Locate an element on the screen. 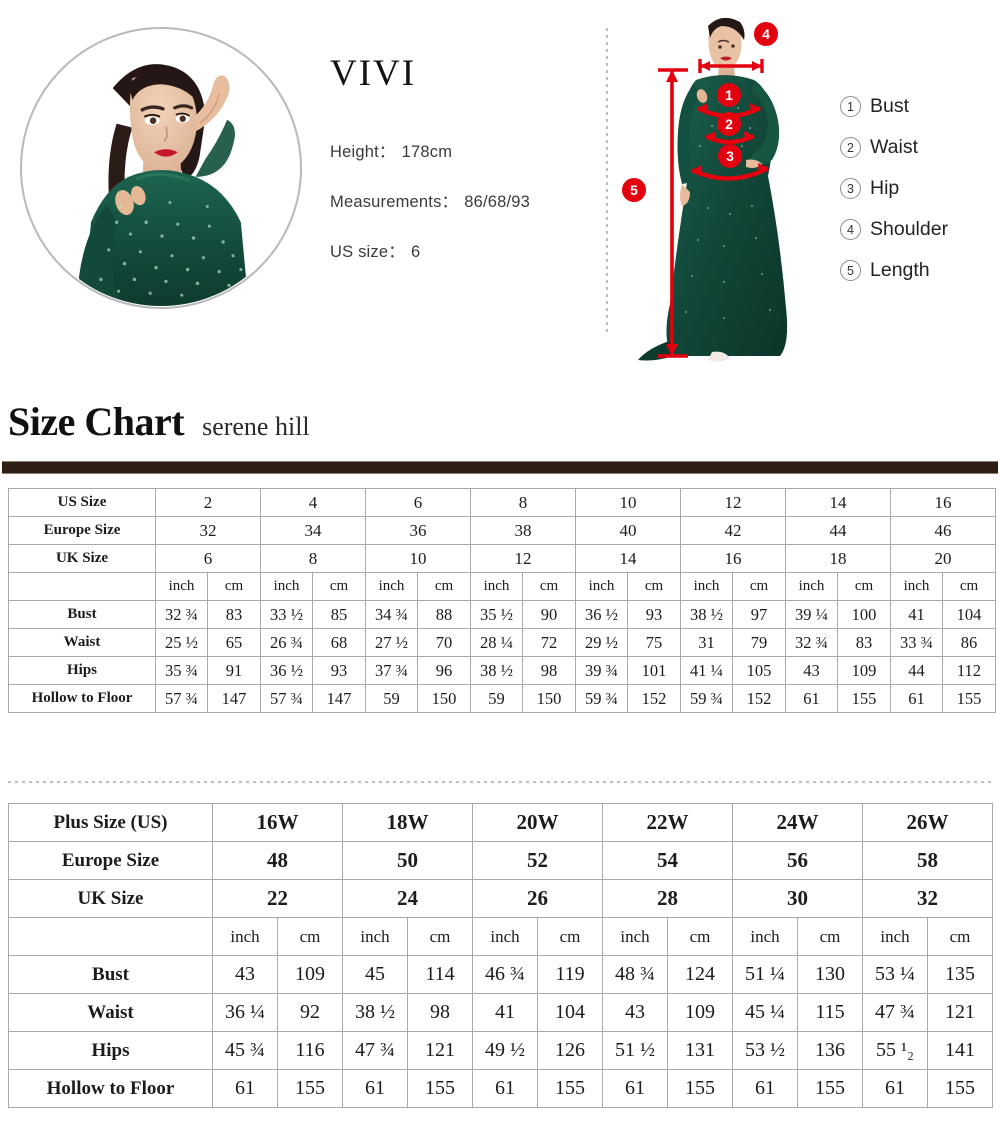 The height and width of the screenshot is (1128, 1000). model-measurements-label: Measurements： is located at coordinates (394, 202).